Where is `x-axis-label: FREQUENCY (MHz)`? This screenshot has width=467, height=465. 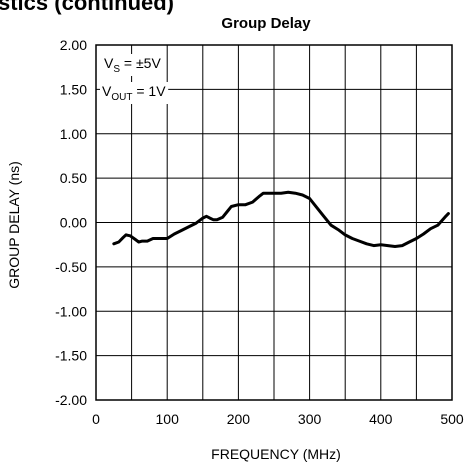
x-axis-label: FREQUENCY (MHz) is located at coordinates (276, 454).